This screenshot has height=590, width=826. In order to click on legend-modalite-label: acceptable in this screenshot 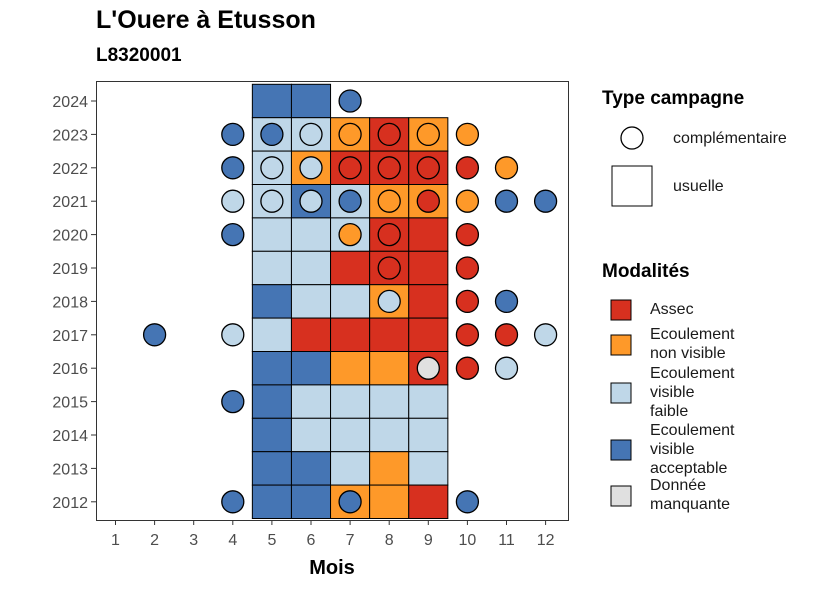, I will do `click(689, 468)`.